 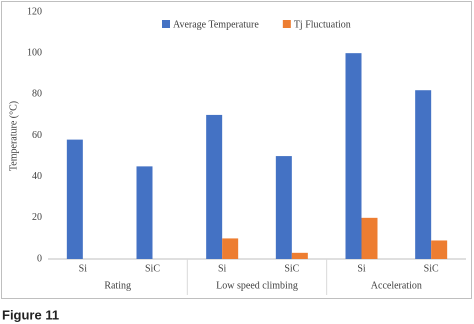 What do you see at coordinates (216, 24) in the screenshot?
I see `legend-label: Average Temperature` at bounding box center [216, 24].